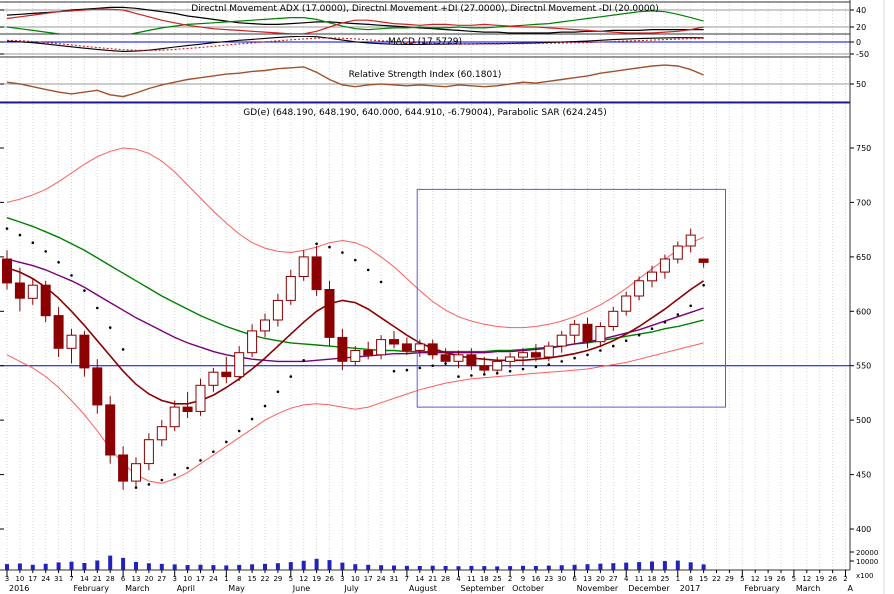 This screenshot has width=894, height=594. What do you see at coordinates (19, 588) in the screenshot?
I see `svg-text: 2016` at bounding box center [19, 588].